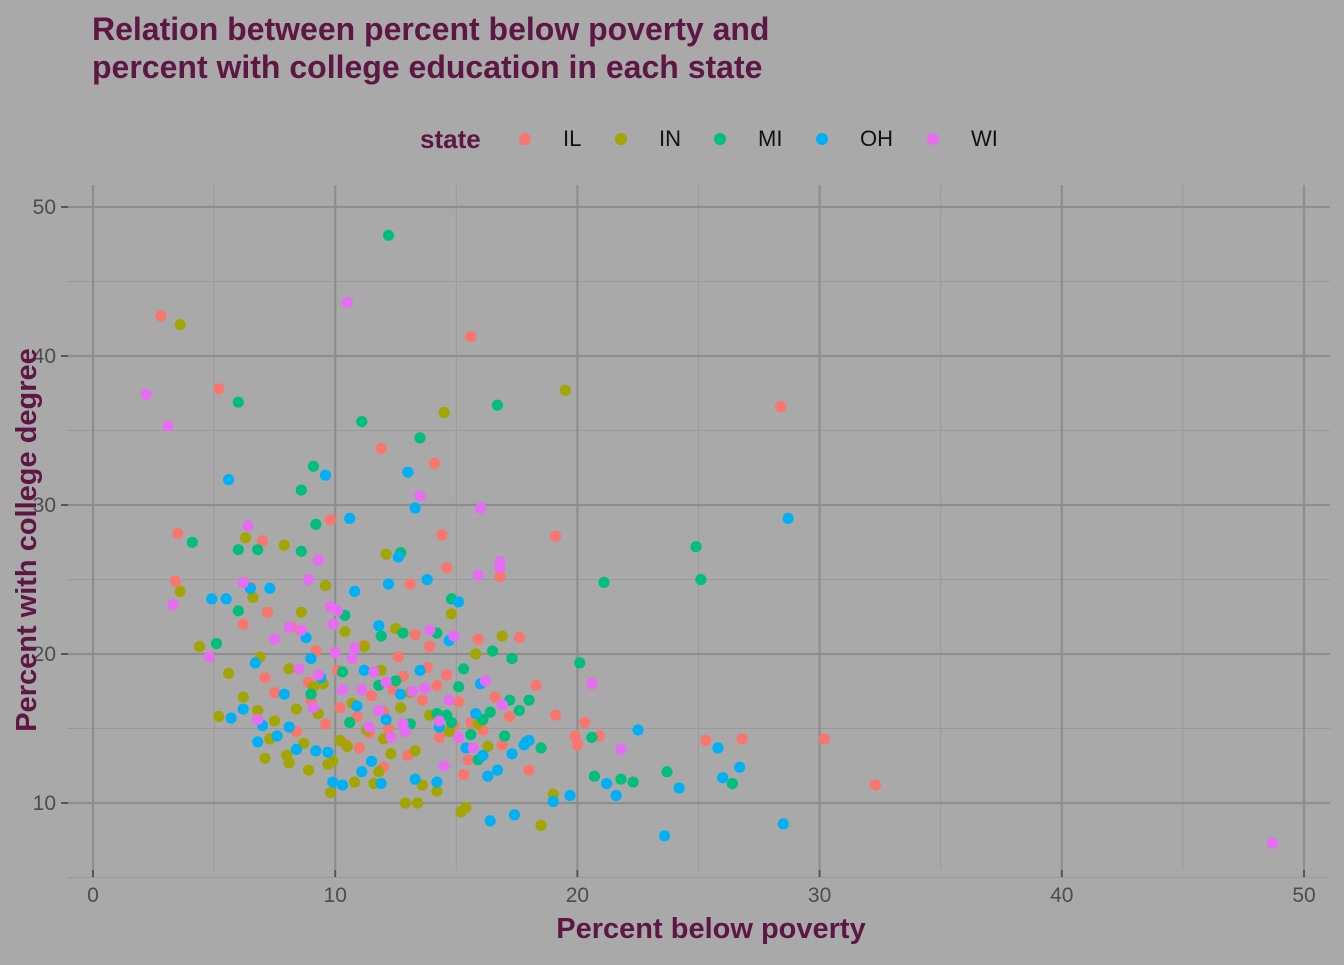  Describe the element at coordinates (621, 139) in the screenshot. I see `legend-key-in` at that location.